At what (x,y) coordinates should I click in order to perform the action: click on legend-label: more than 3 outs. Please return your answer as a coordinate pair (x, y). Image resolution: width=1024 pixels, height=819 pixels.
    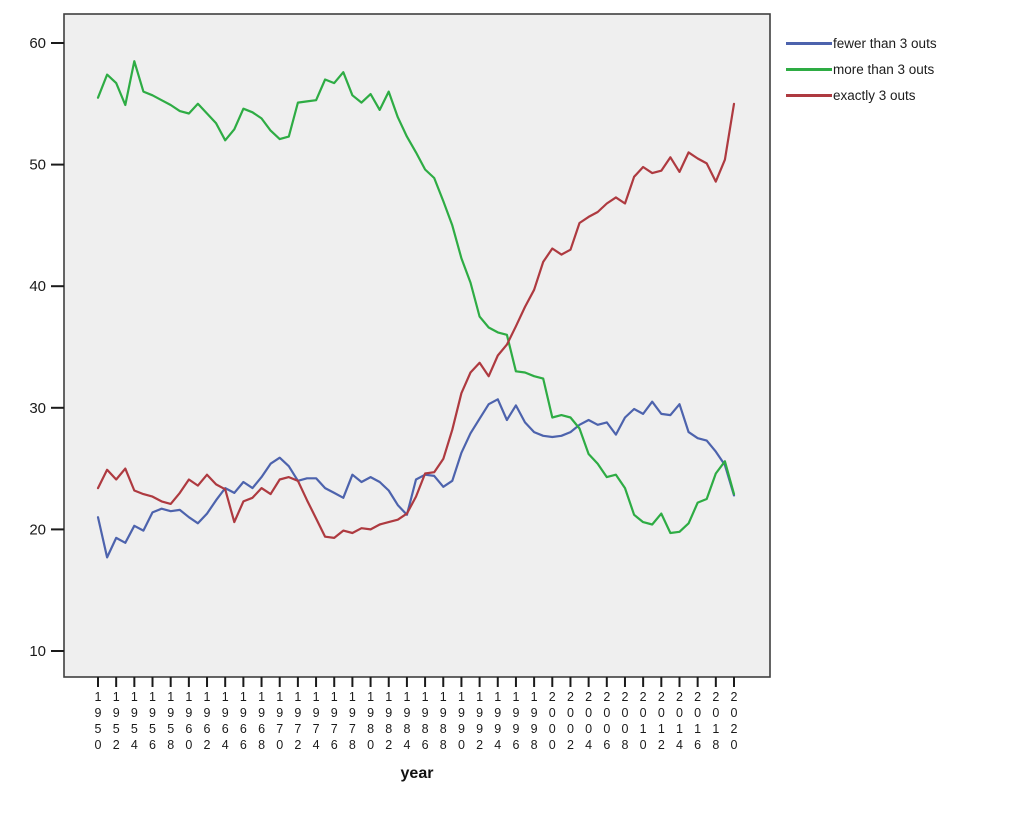
    Looking at the image, I should click on (884, 69).